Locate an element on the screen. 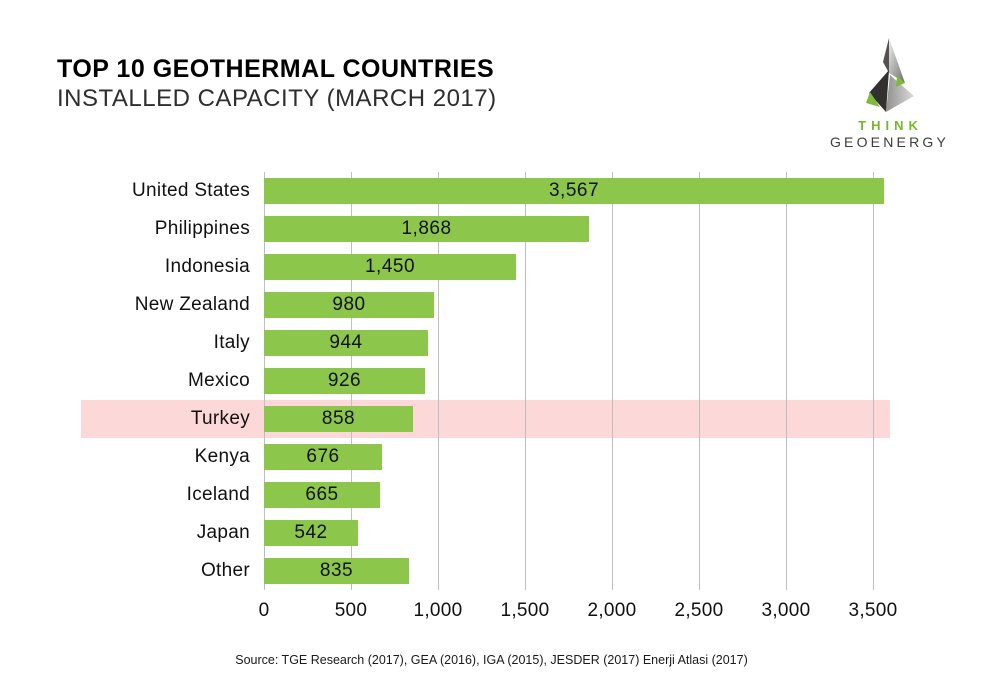 The width and height of the screenshot is (983, 682). x-tick-2,500: 2,500 is located at coordinates (699, 610).